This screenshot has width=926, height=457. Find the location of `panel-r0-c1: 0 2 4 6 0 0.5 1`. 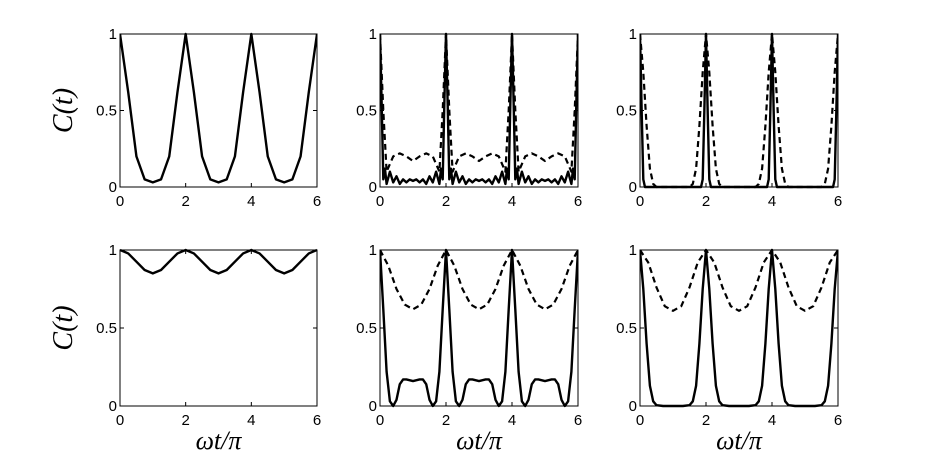

panel-r0-c1: 0 2 4 6 0 0.5 1 is located at coordinates (469, 118).